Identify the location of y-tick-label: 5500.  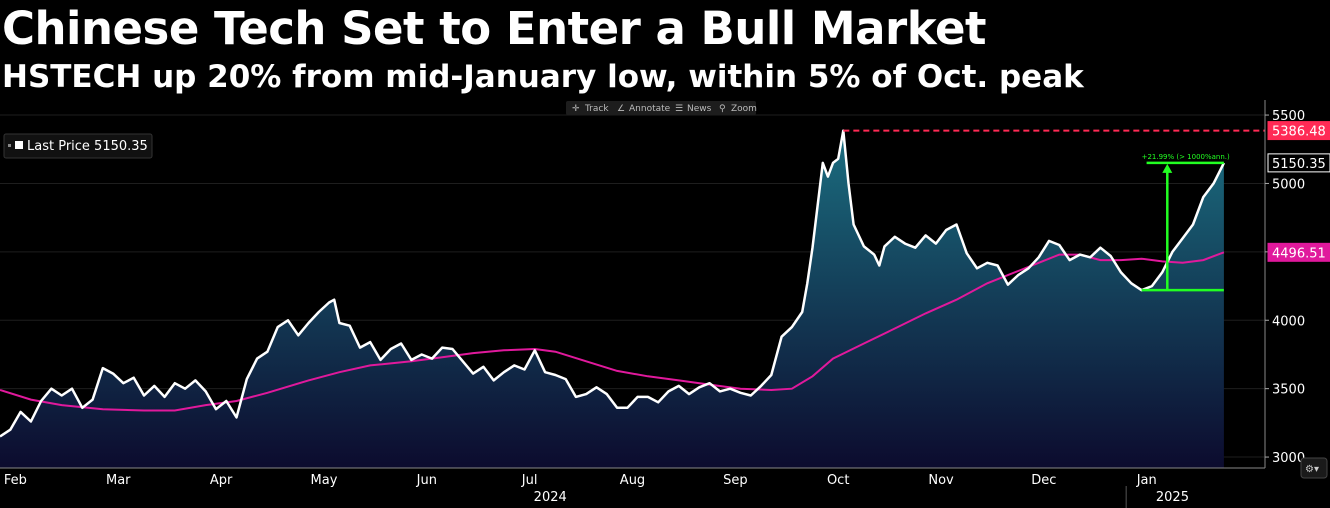
(1288, 116).